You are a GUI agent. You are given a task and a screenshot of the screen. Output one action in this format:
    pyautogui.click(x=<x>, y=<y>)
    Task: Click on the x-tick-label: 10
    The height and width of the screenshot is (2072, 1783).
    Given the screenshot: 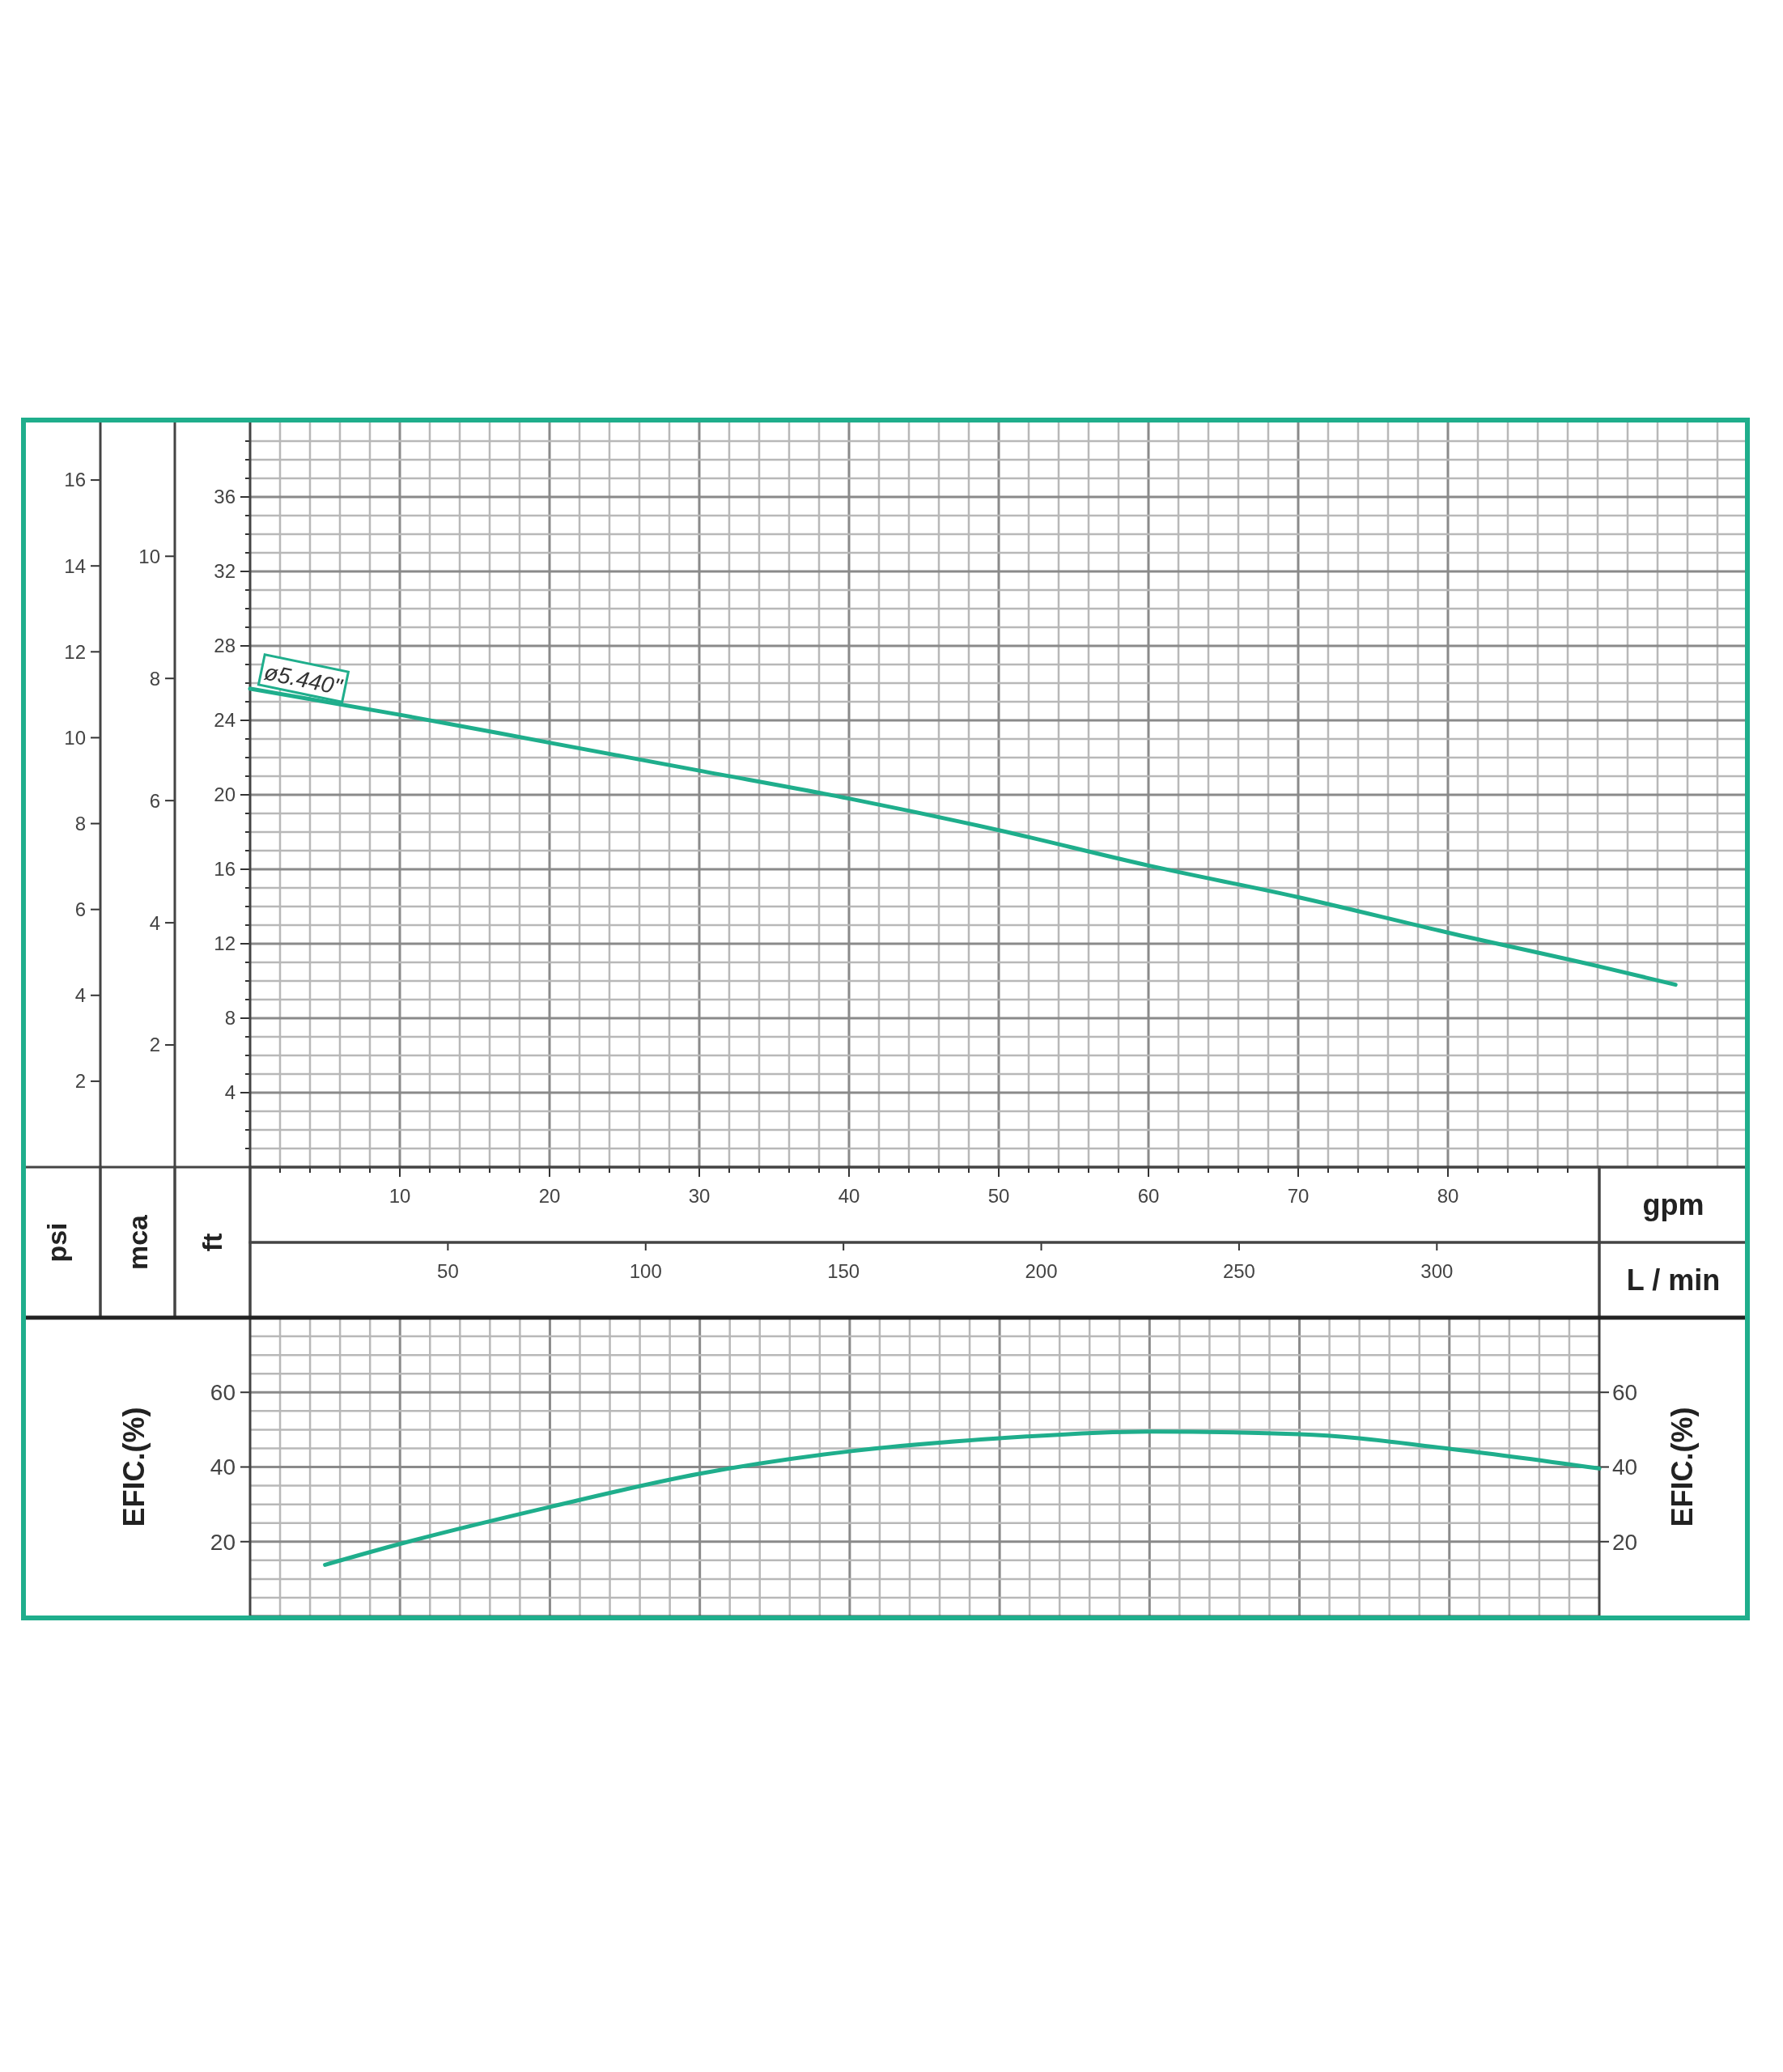 What is the action you would take?
    pyautogui.click(x=399, y=1196)
    